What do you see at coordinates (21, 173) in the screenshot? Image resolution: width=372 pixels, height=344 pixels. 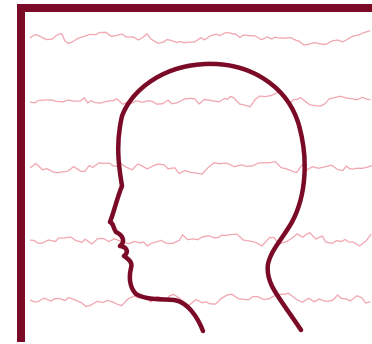 I see `frame-left-border` at bounding box center [21, 173].